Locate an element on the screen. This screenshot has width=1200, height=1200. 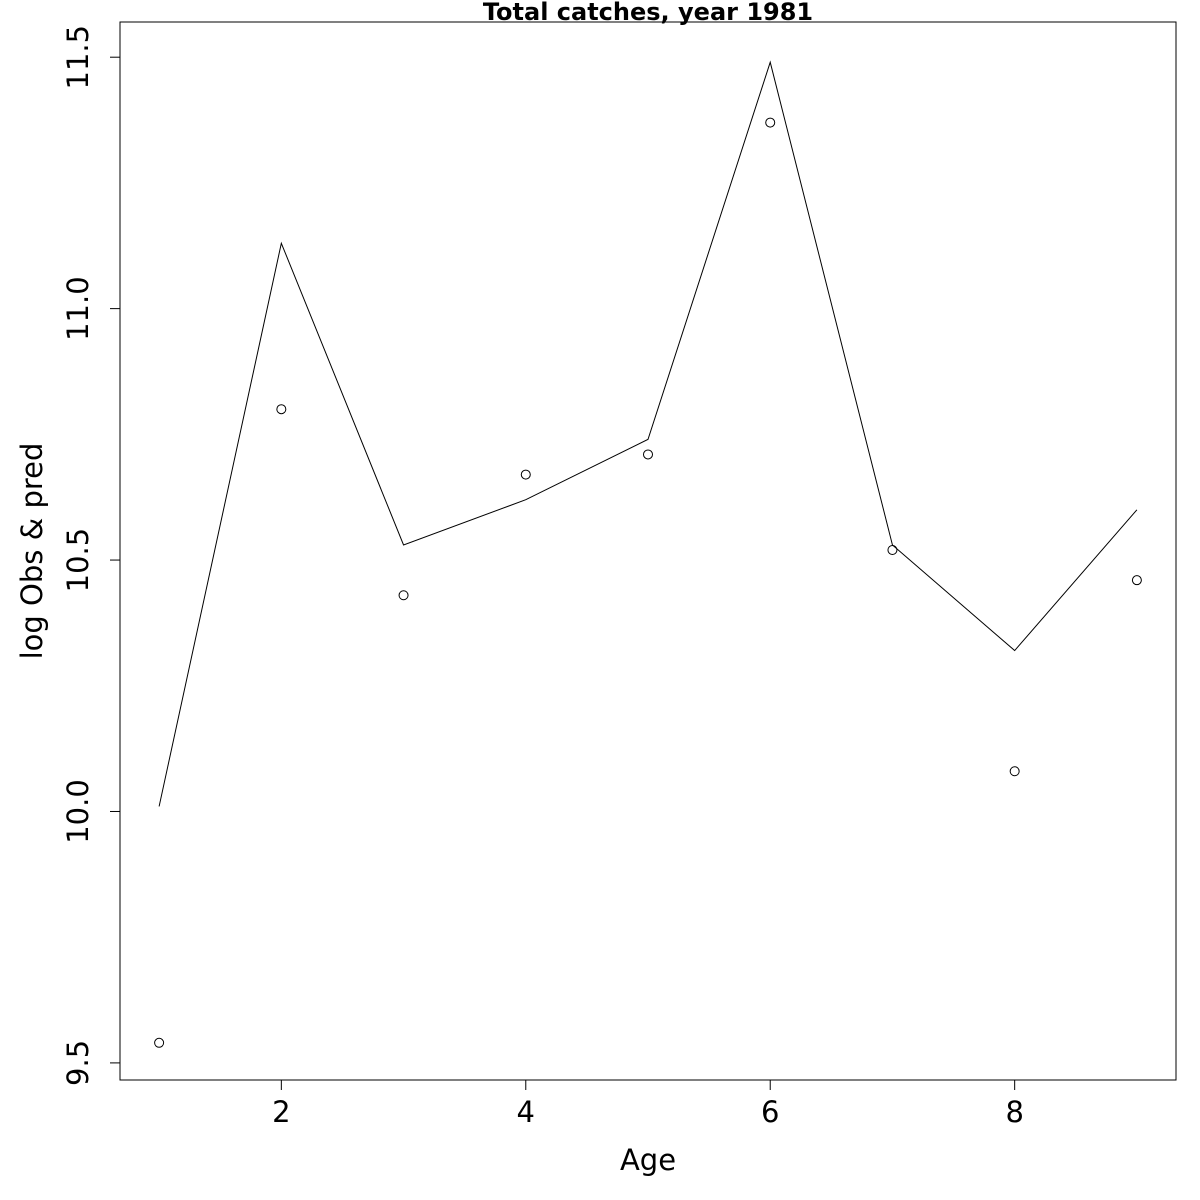
x-tick-label: 2 is located at coordinates (281, 1112).